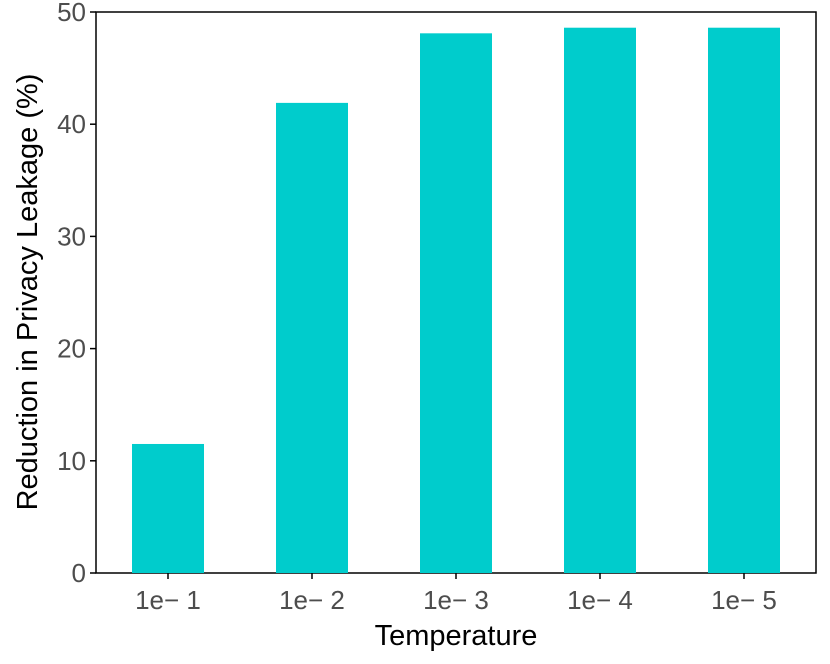 Image resolution: width=830 pixels, height=664 pixels. Describe the element at coordinates (456, 600) in the screenshot. I see `x-tick-label: 1e− 3` at that location.